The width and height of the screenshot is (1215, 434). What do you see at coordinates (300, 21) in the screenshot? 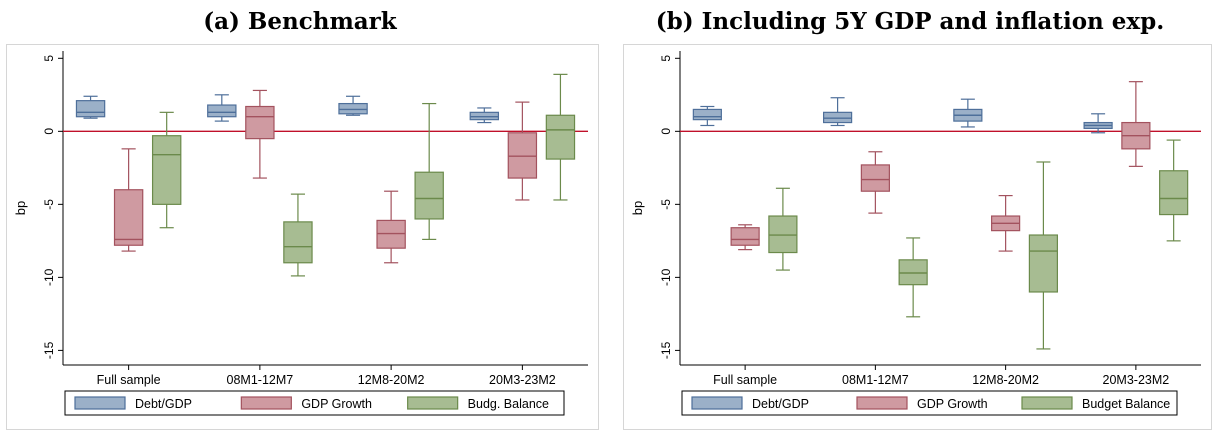
I see `panel-a-title: (a) Benchmark` at bounding box center [300, 21].